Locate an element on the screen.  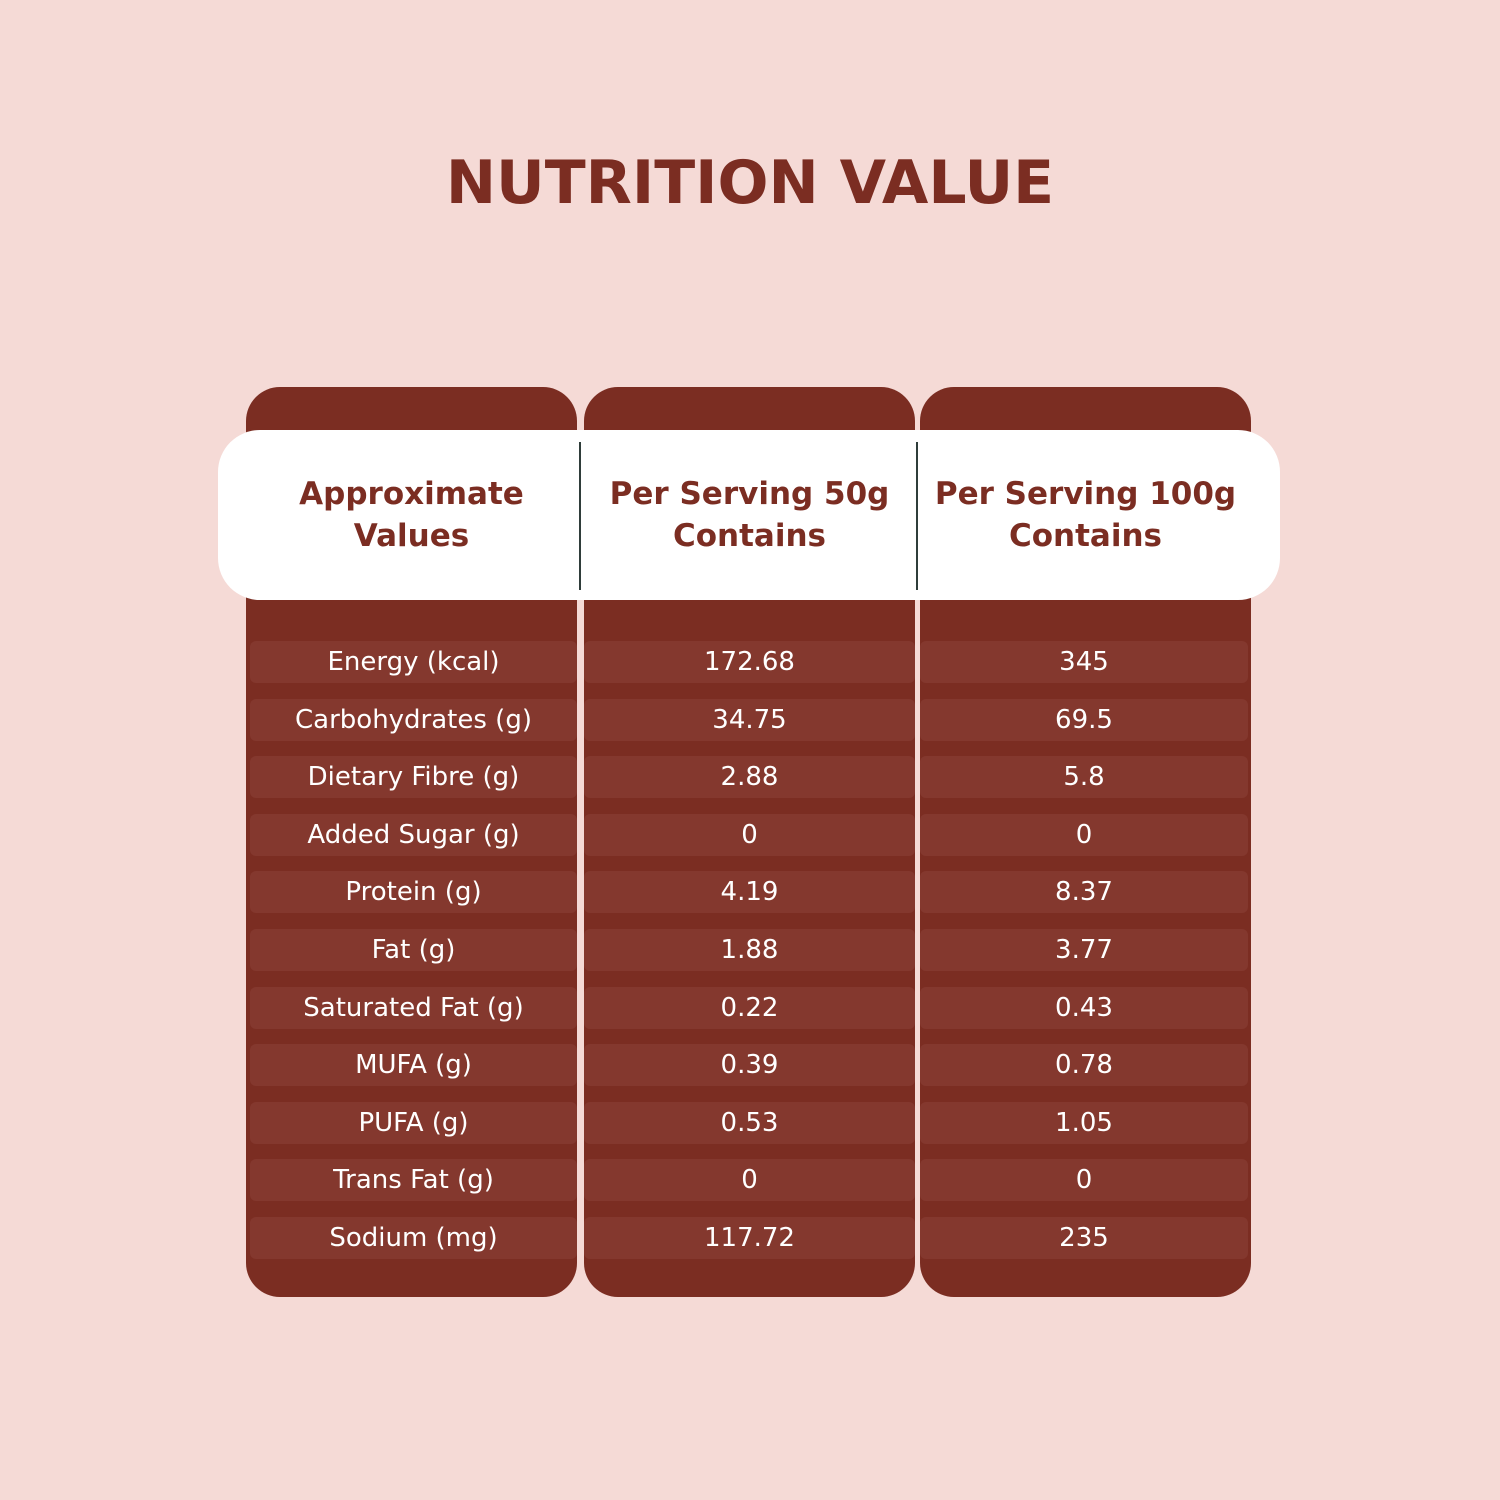
per-serving-100g-cell: 5.8 is located at coordinates (1084, 777).